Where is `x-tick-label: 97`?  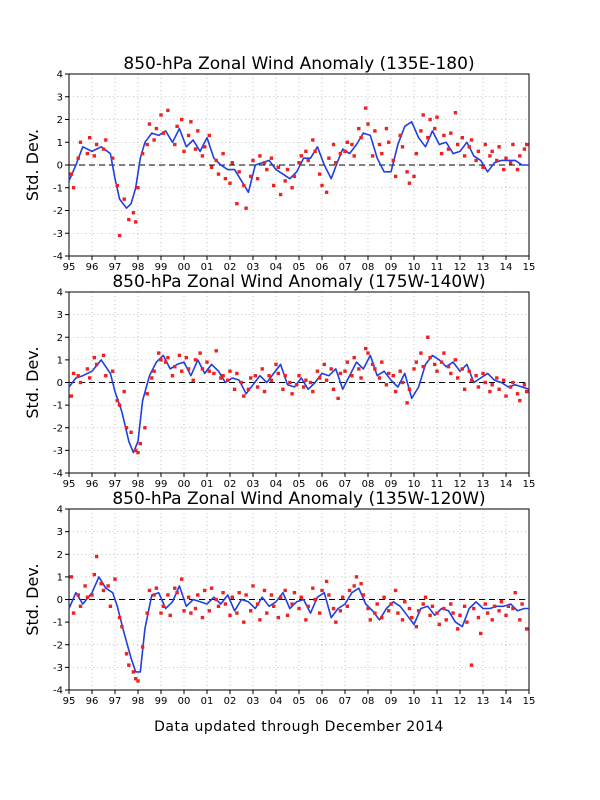
x-tick-label: 97 is located at coordinates (115, 484).